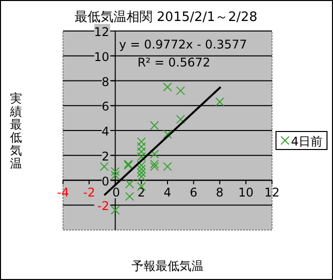 The width and height of the screenshot is (333, 280). I want to click on y-tick-label: -2, so click(103, 206).